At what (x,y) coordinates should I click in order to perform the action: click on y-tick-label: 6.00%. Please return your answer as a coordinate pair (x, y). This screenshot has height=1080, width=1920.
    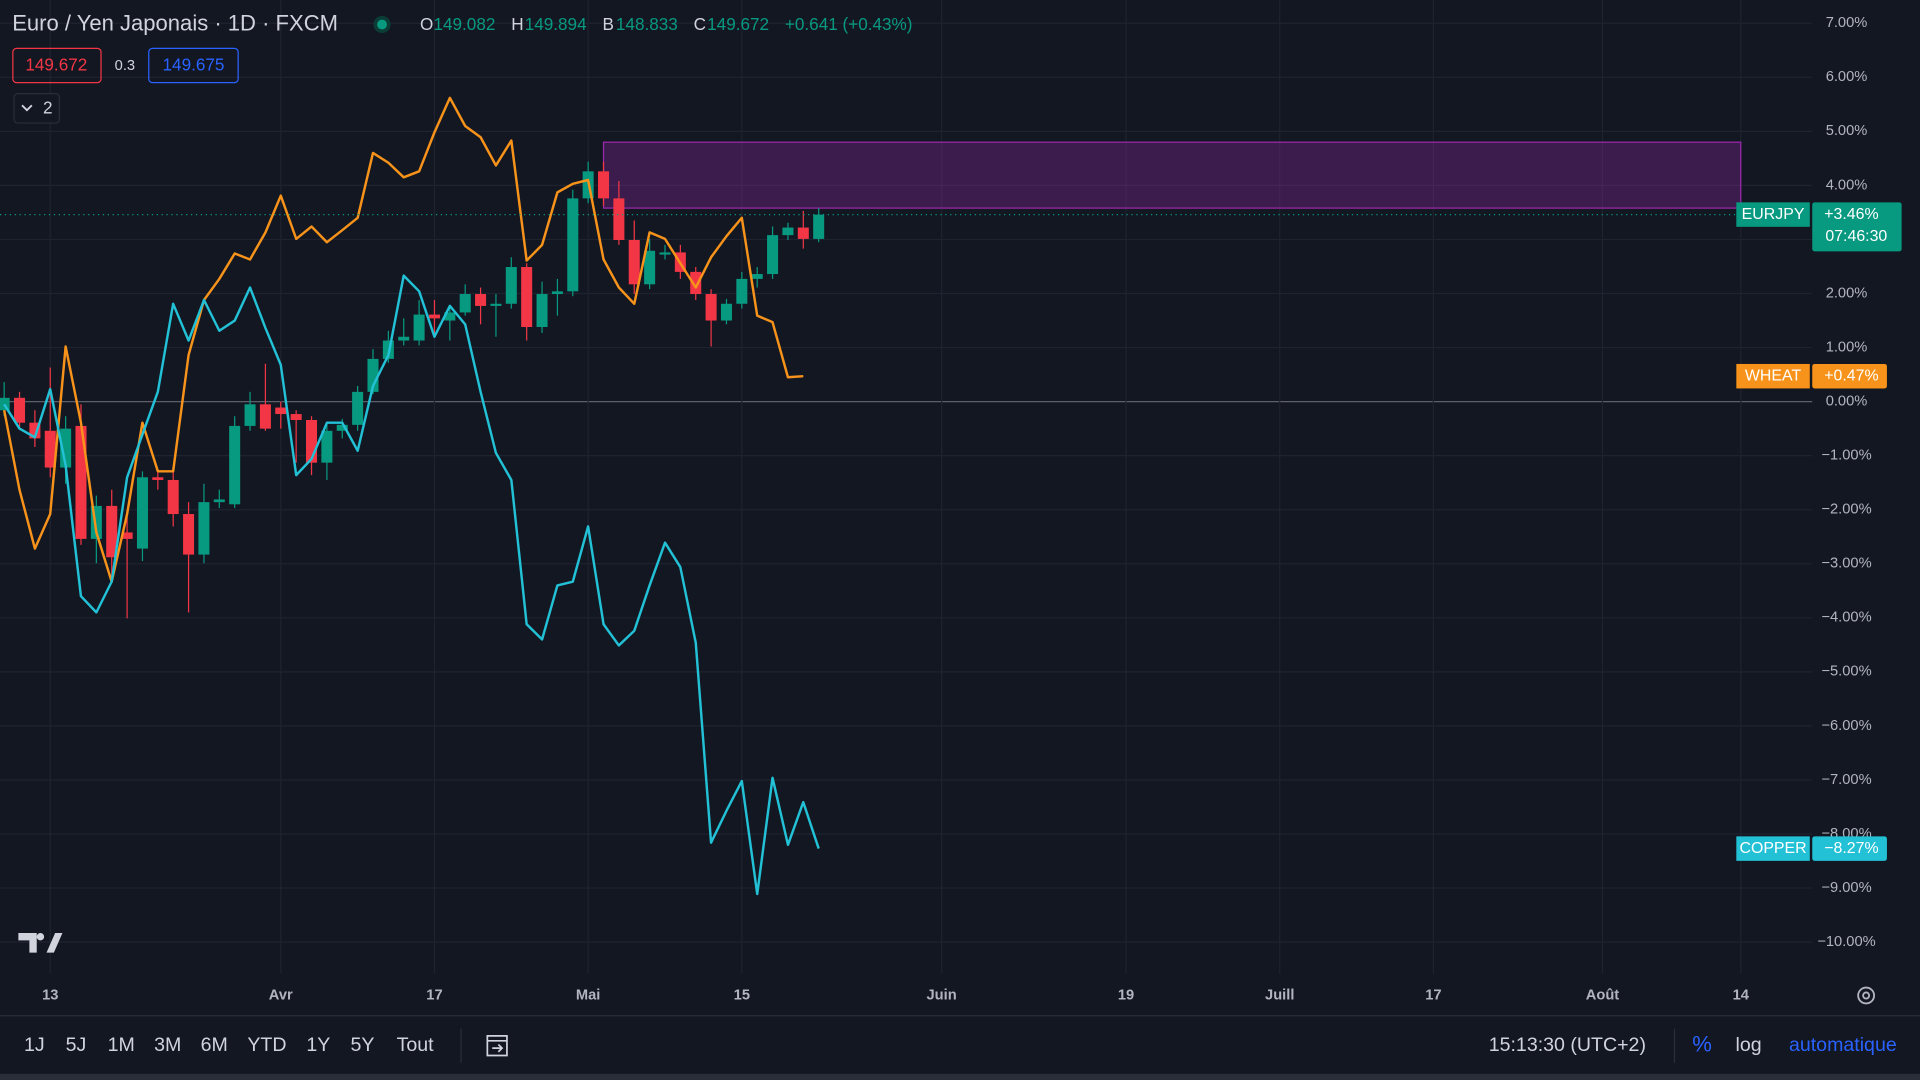
    Looking at the image, I should click on (1847, 77).